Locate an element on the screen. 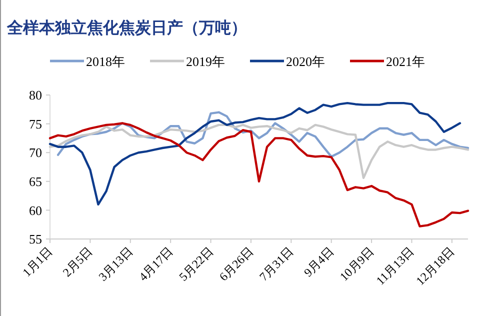 The image size is (500, 316). x-tick-label: 6月26日 is located at coordinates (236, 264).